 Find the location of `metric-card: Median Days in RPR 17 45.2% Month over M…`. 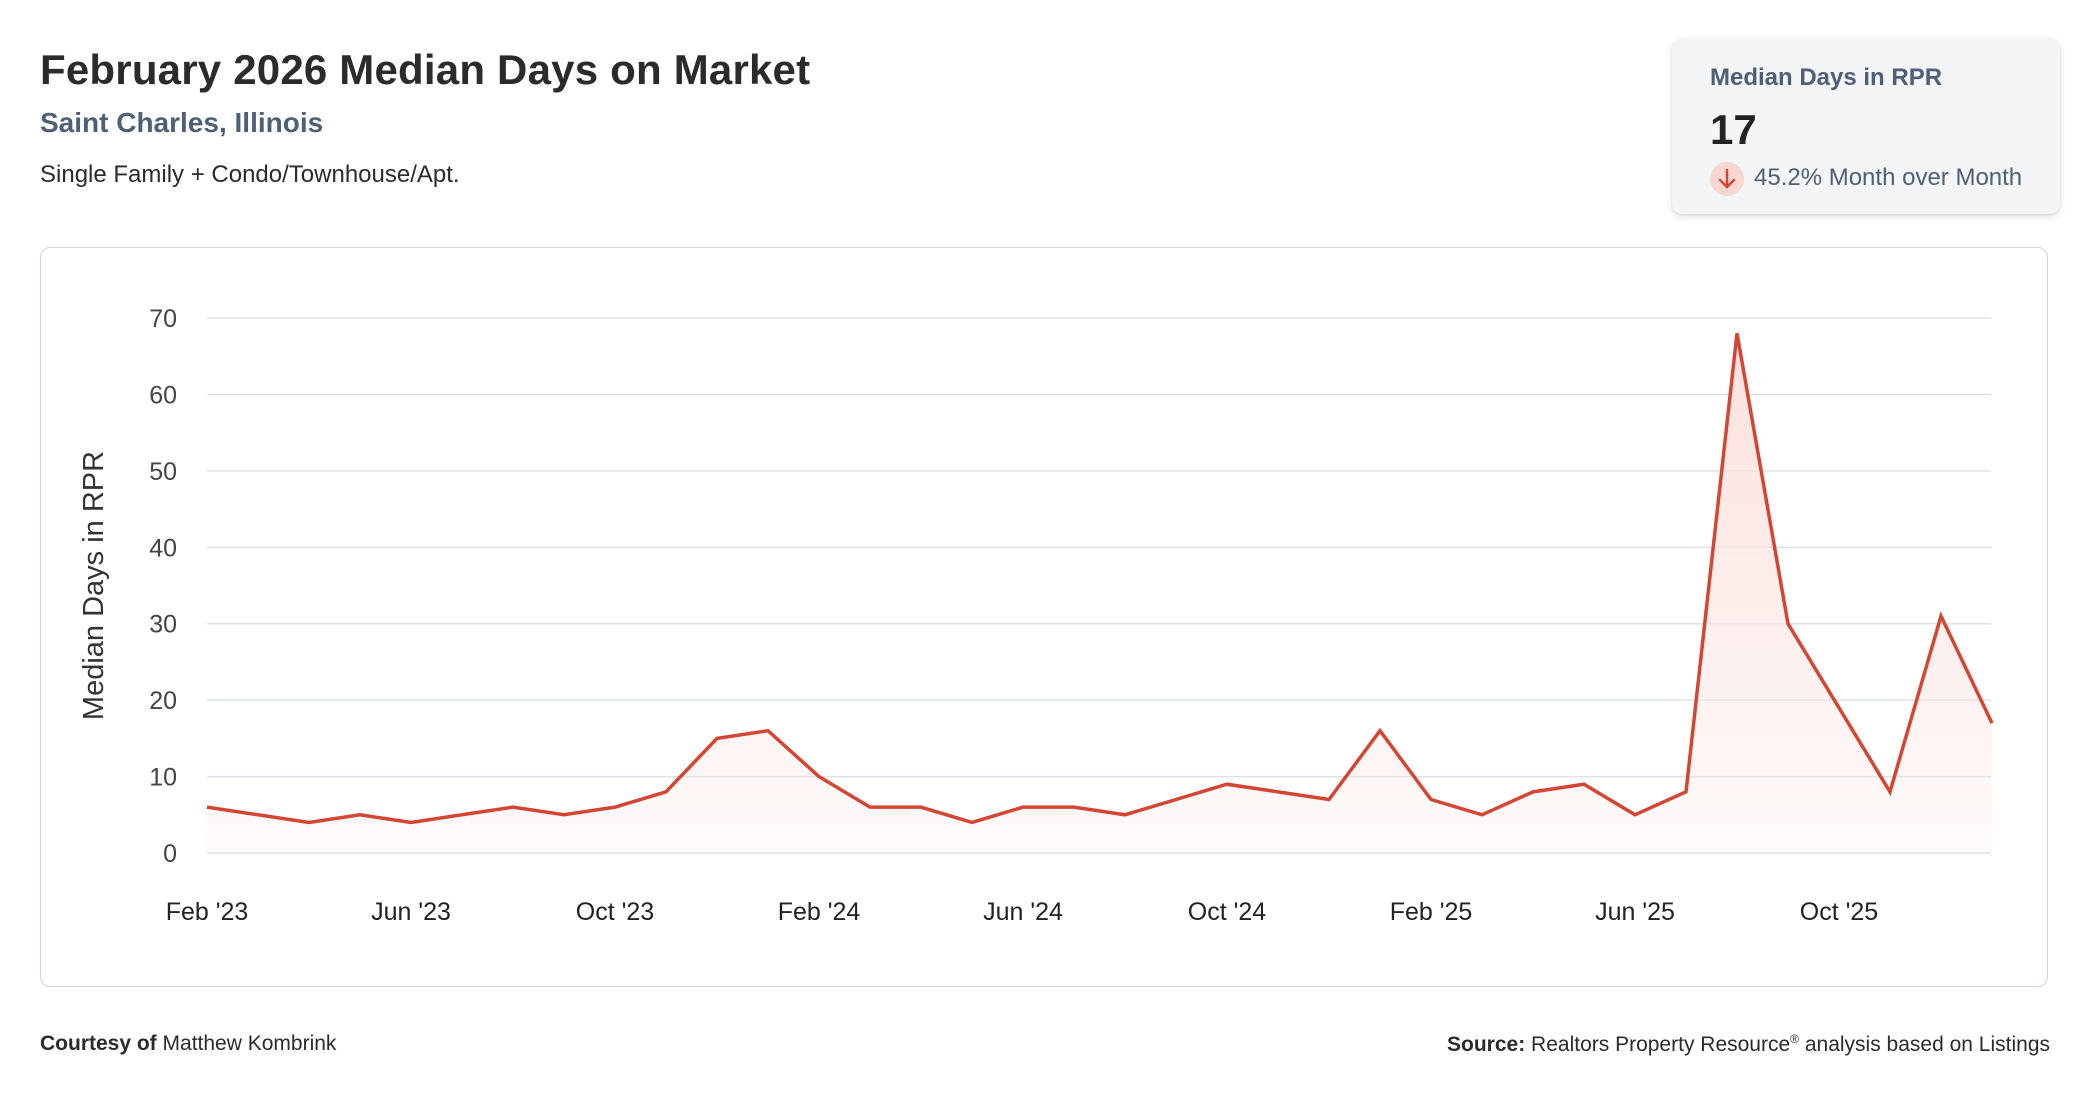

metric-card: Median Days in RPR 17 45.2% Month over M… is located at coordinates (1866, 126).